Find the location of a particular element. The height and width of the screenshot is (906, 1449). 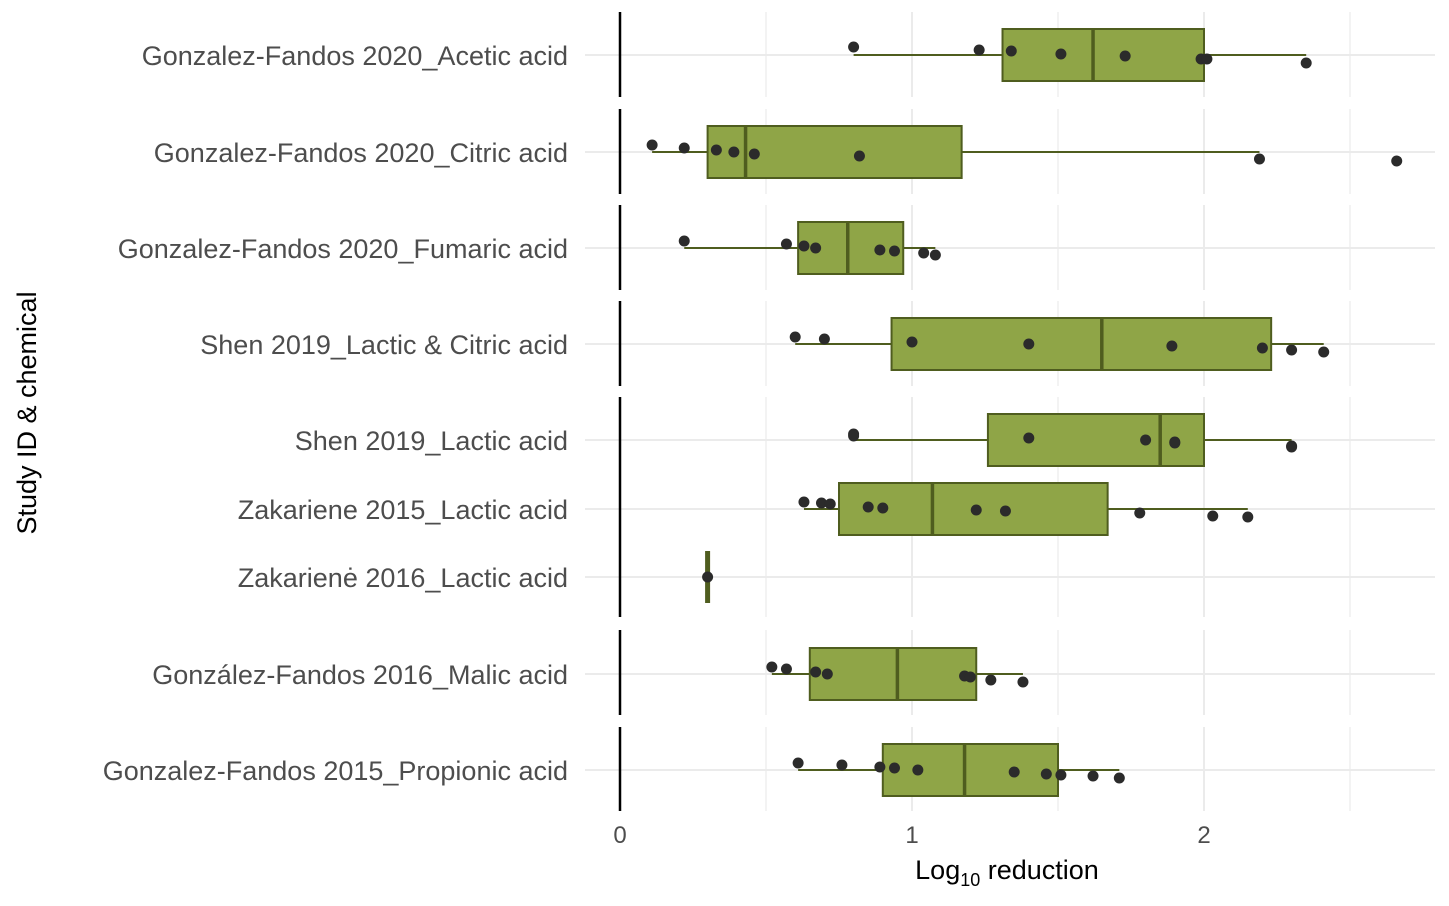

x-tick-label: 0 is located at coordinates (619, 835).